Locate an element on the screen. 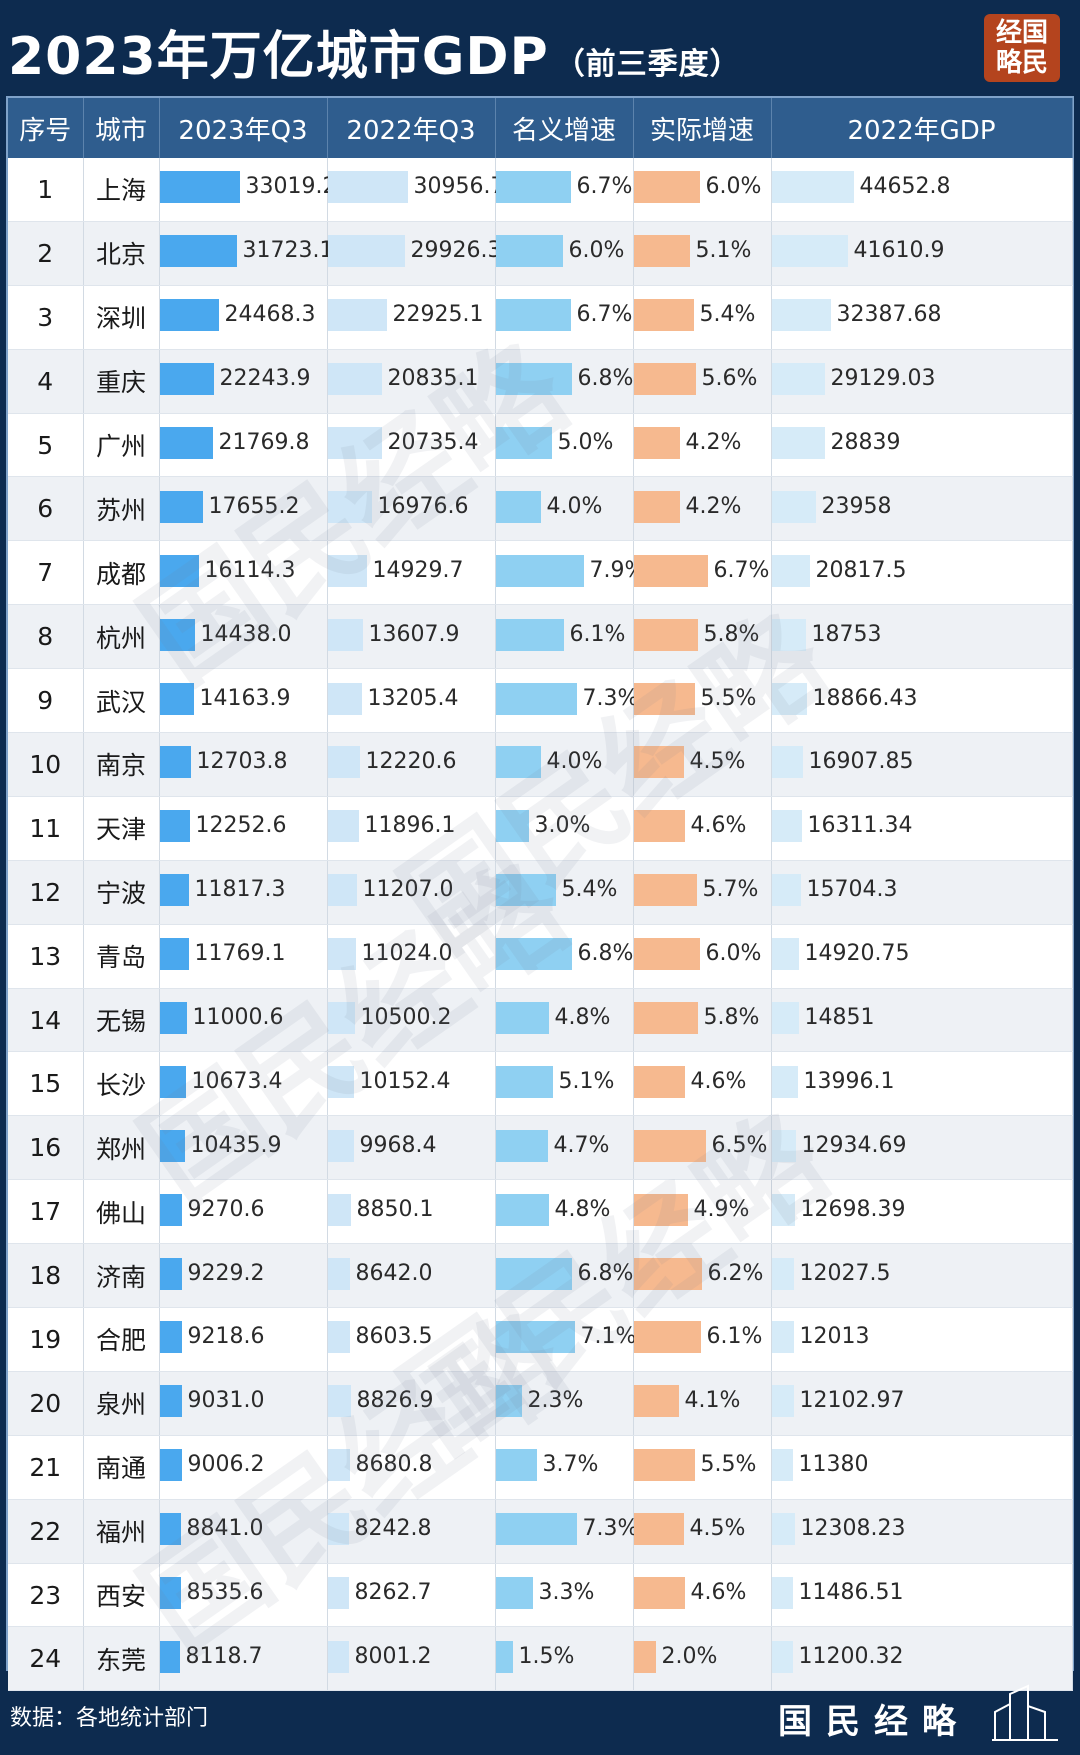 This screenshot has height=1755, width=1080. q3-2023-cell: 9229.2 is located at coordinates (243, 1276).